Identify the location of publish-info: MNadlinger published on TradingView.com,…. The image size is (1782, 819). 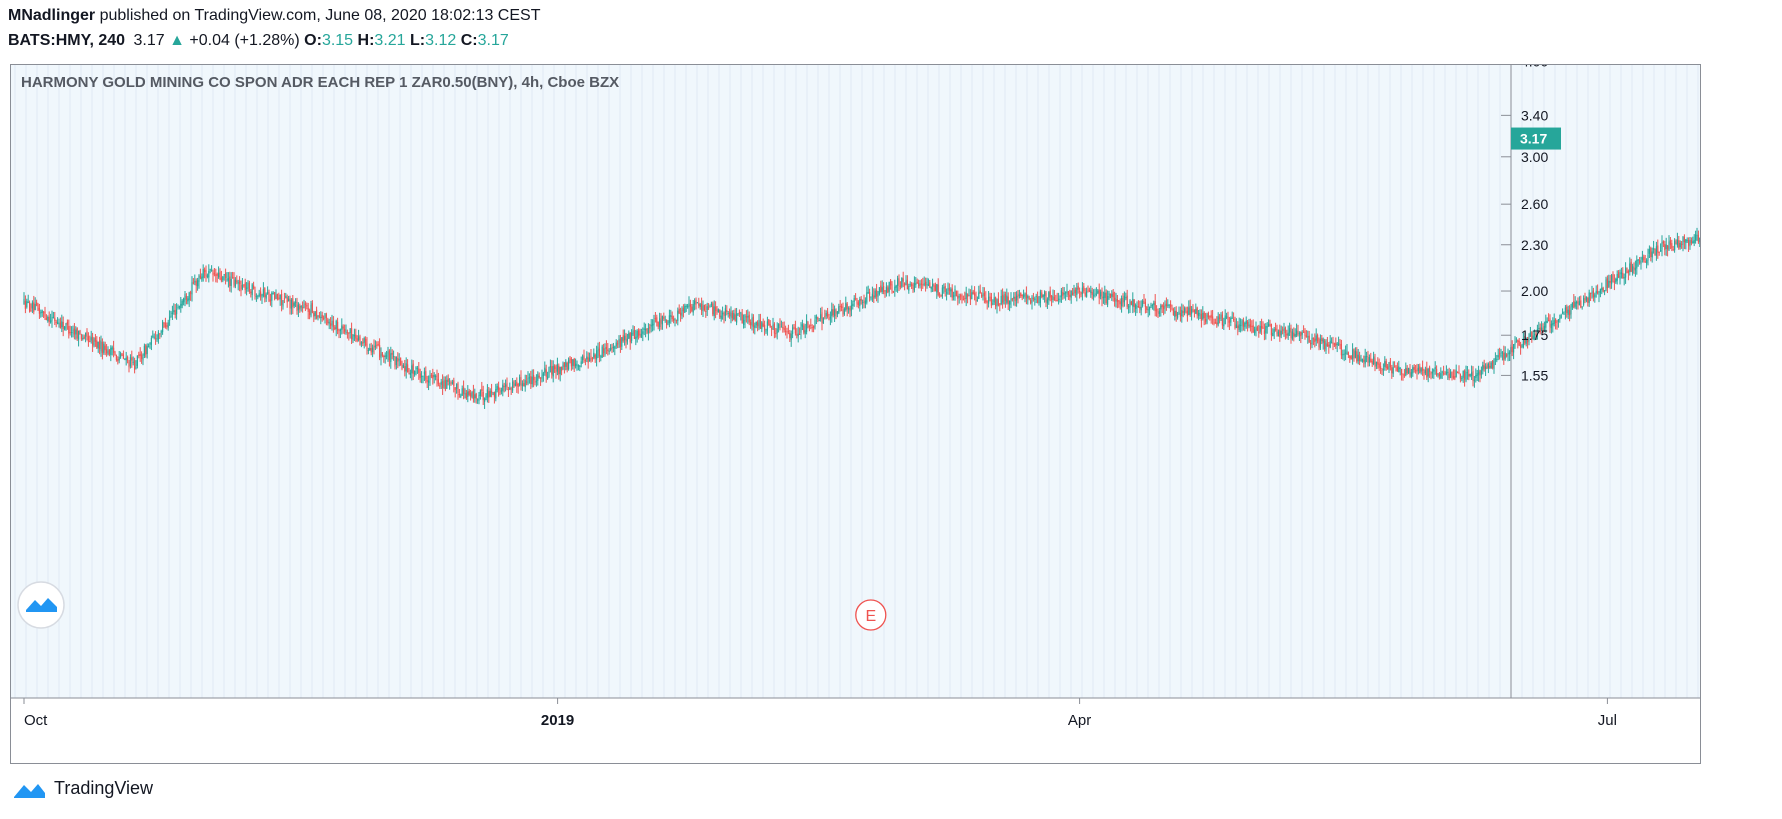
(274, 16).